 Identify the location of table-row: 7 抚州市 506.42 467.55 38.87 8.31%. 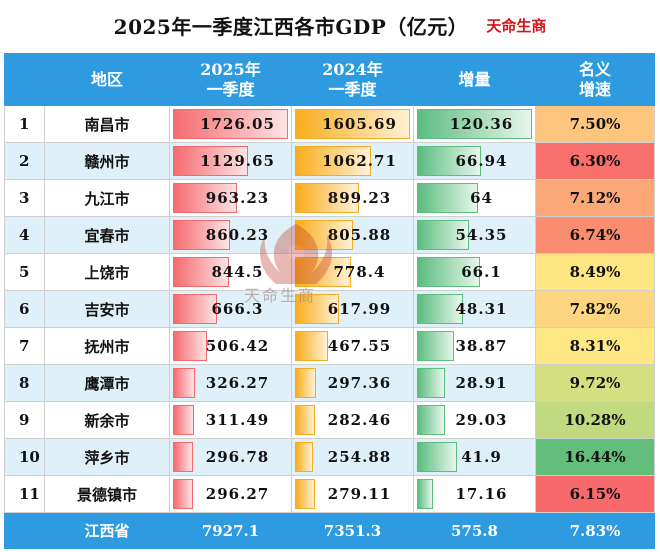
(329, 346).